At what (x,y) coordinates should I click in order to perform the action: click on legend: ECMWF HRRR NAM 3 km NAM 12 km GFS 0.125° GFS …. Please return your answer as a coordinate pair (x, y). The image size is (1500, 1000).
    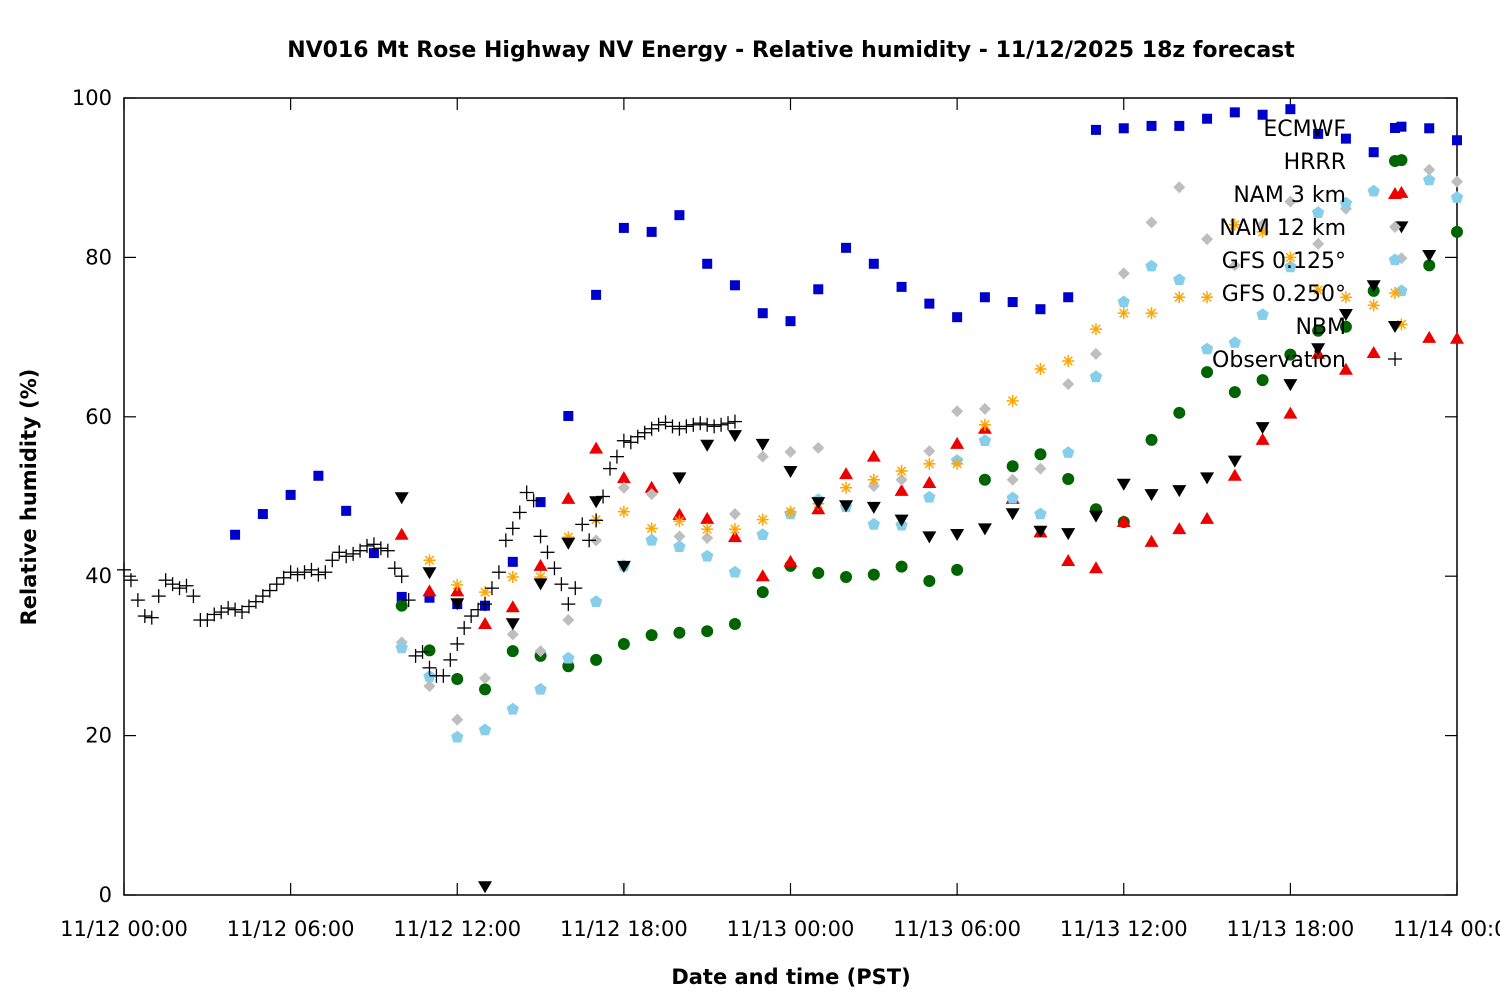
    Looking at the image, I should click on (1307, 245).